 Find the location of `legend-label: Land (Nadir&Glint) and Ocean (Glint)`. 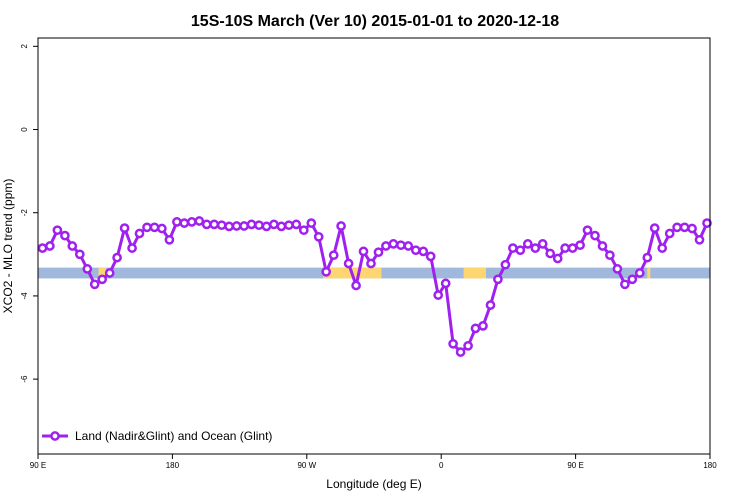

legend-label: Land (Nadir&Glint) and Ocean (Glint) is located at coordinates (173, 436).